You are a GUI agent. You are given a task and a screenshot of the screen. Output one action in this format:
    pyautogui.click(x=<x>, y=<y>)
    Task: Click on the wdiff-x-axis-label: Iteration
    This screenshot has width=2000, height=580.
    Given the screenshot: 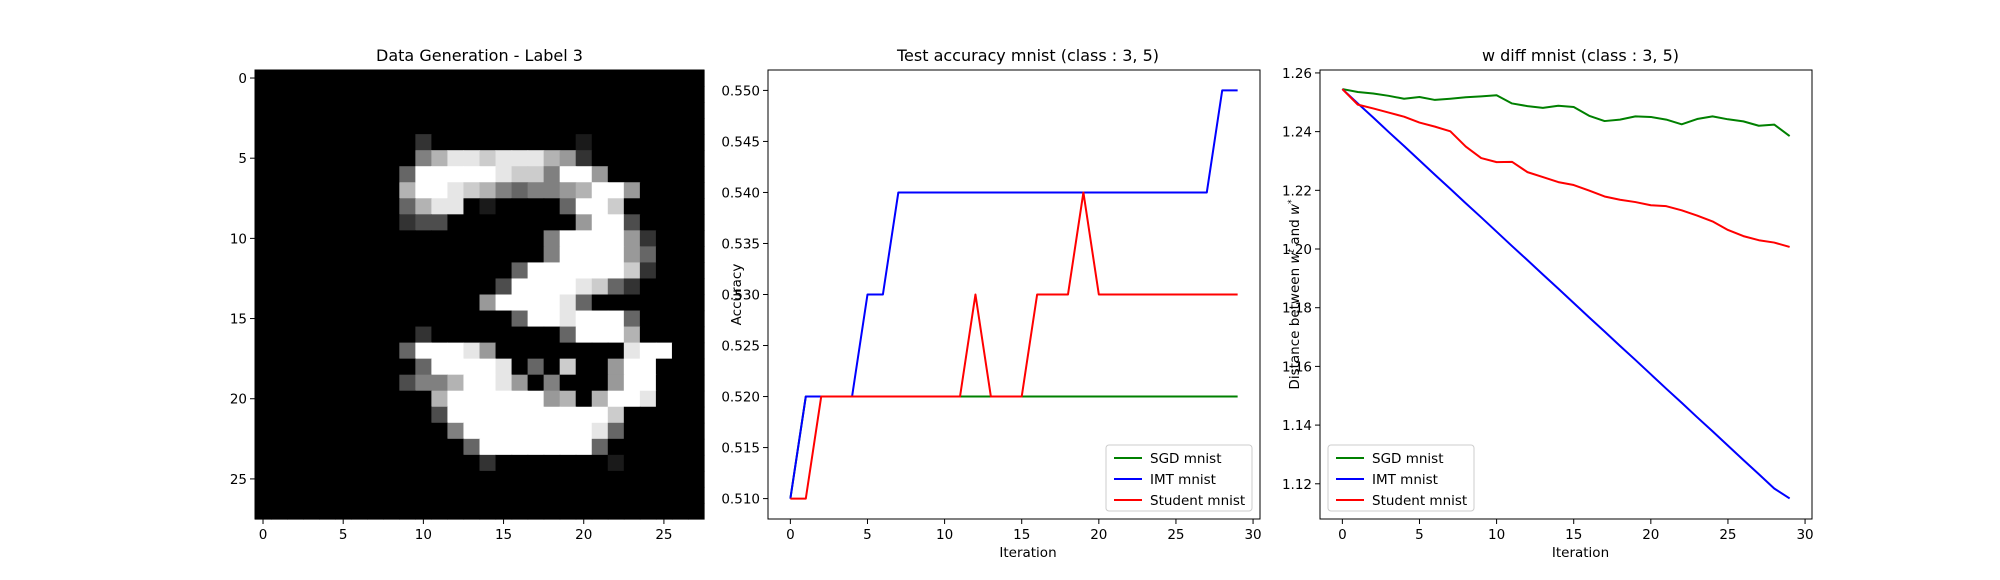 What is the action you would take?
    pyautogui.click(x=1580, y=553)
    